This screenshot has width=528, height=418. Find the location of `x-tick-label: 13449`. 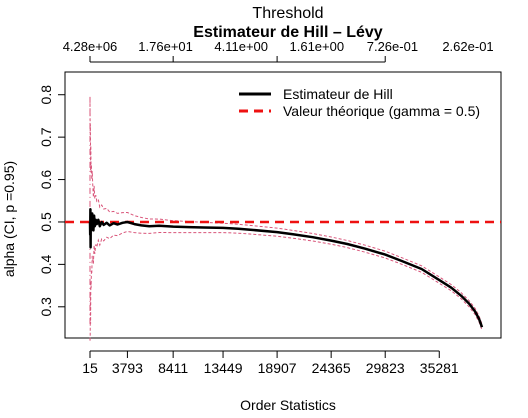

x-tick-label: 13449 is located at coordinates (223, 368).